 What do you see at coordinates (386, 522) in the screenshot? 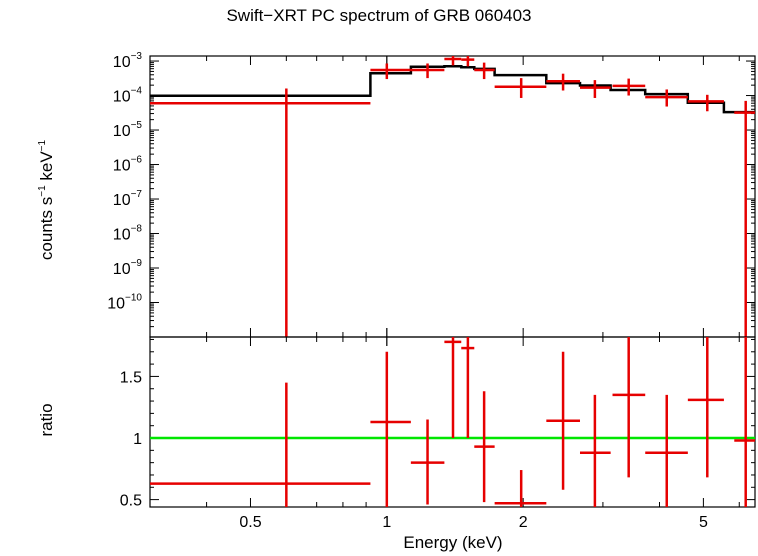
I see `x-tick-label: 1` at bounding box center [386, 522].